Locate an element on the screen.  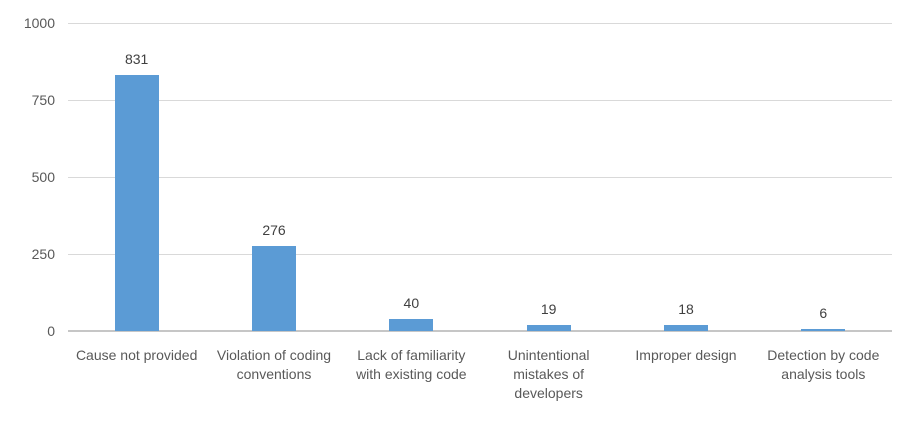
x-axis-category-label: Cause not provided is located at coordinates (136, 355).